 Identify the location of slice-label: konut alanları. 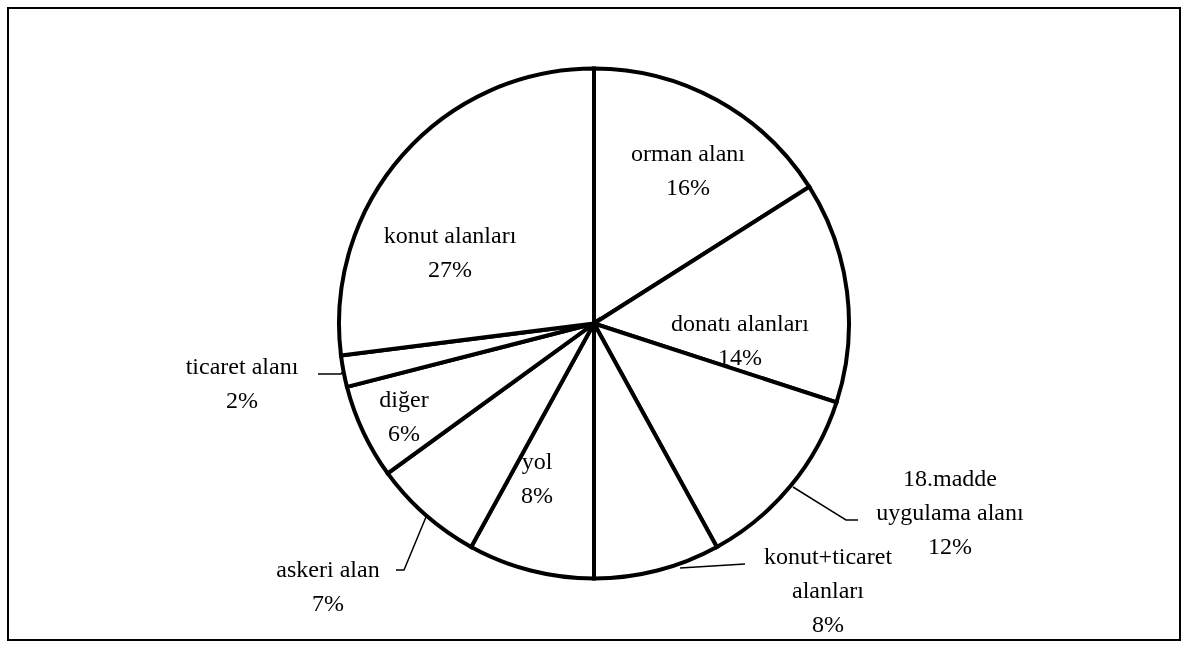
(450, 235).